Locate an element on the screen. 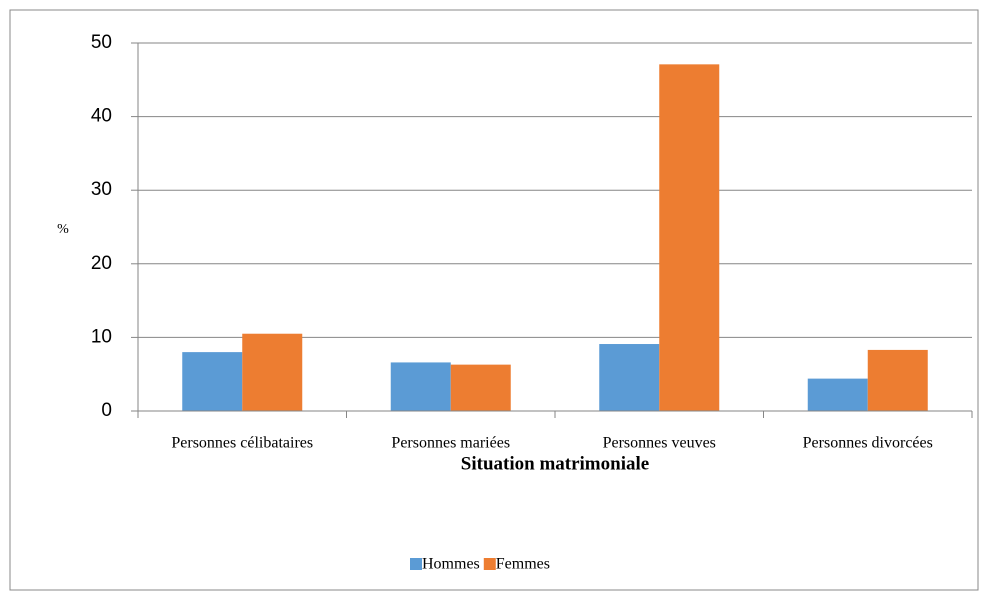 This screenshot has height=598, width=985. y-tick-label: 0 is located at coordinates (106, 410).